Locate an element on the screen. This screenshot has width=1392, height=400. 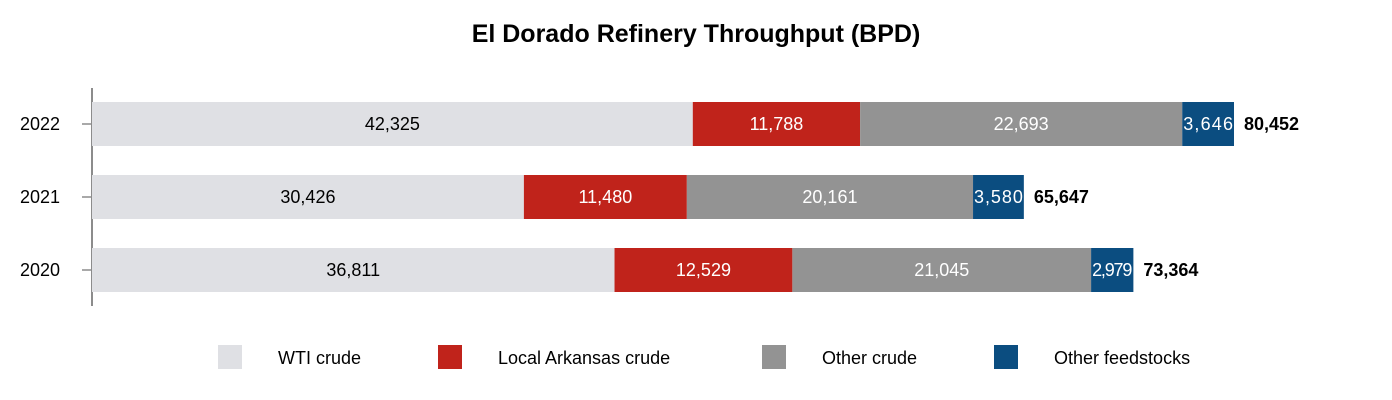
legend-label: Other crude is located at coordinates (869, 358).